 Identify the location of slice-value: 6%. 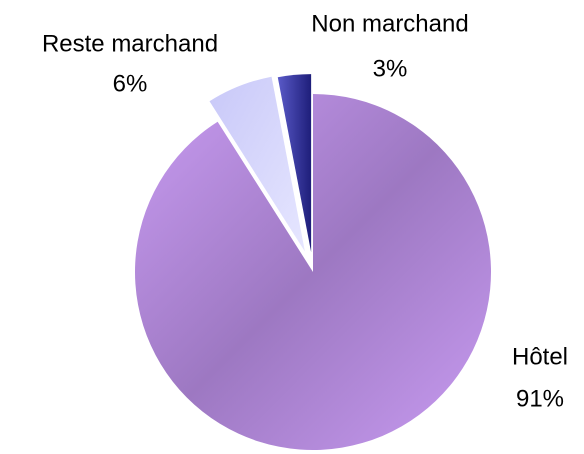
(130, 83).